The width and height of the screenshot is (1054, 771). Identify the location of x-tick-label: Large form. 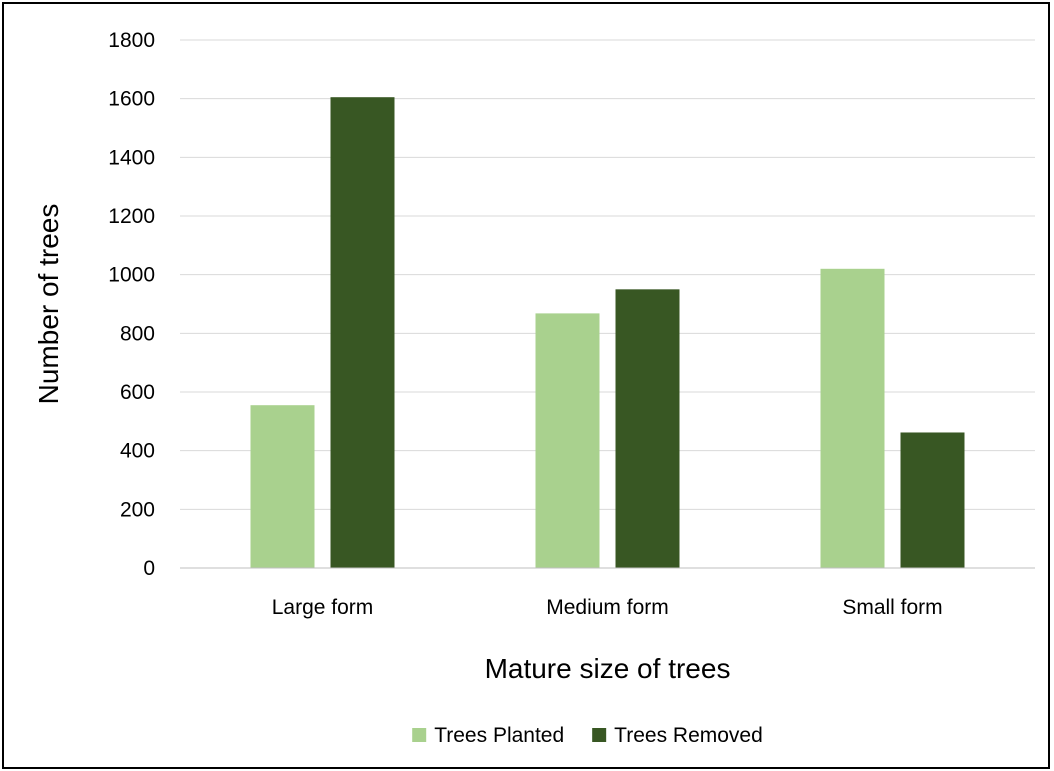
(323, 607).